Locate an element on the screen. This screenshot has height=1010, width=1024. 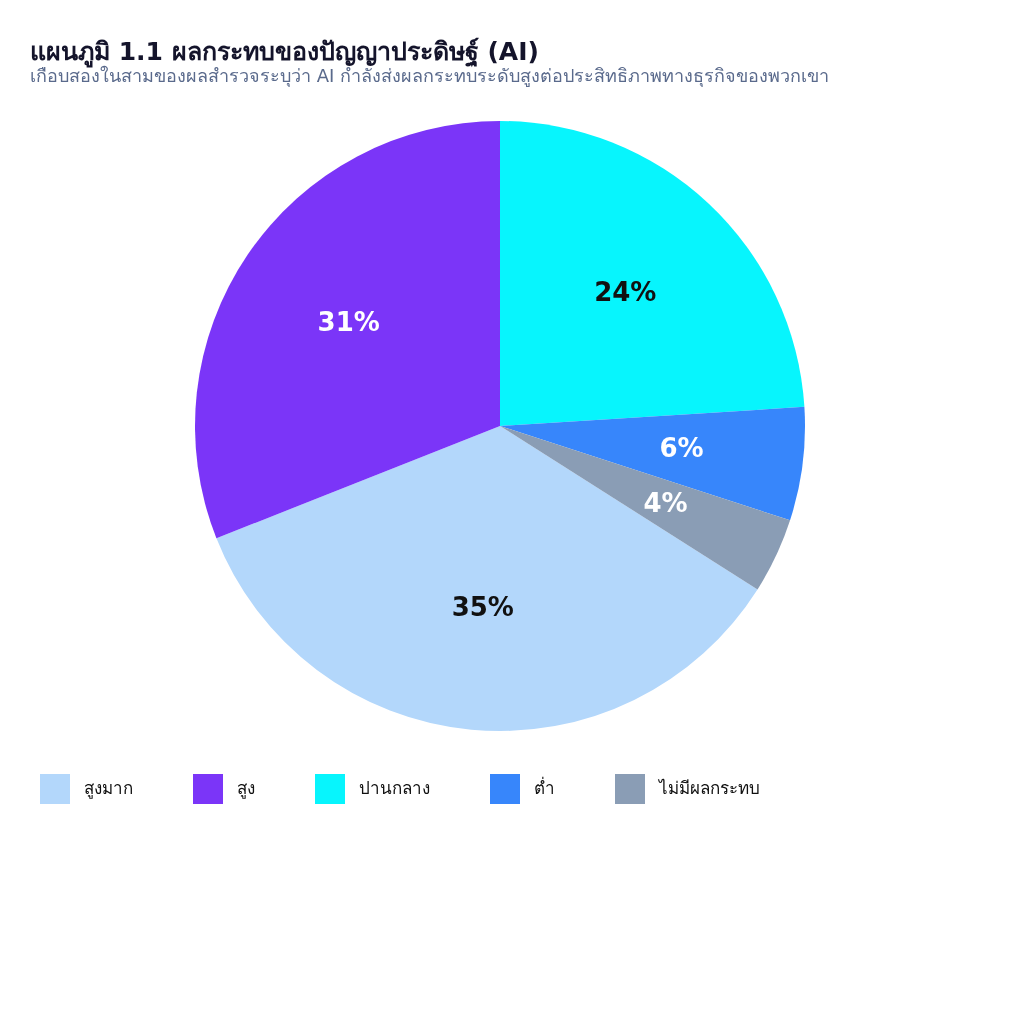
legend-label: ไม่มีผลกระทบ is located at coordinates (708, 788).